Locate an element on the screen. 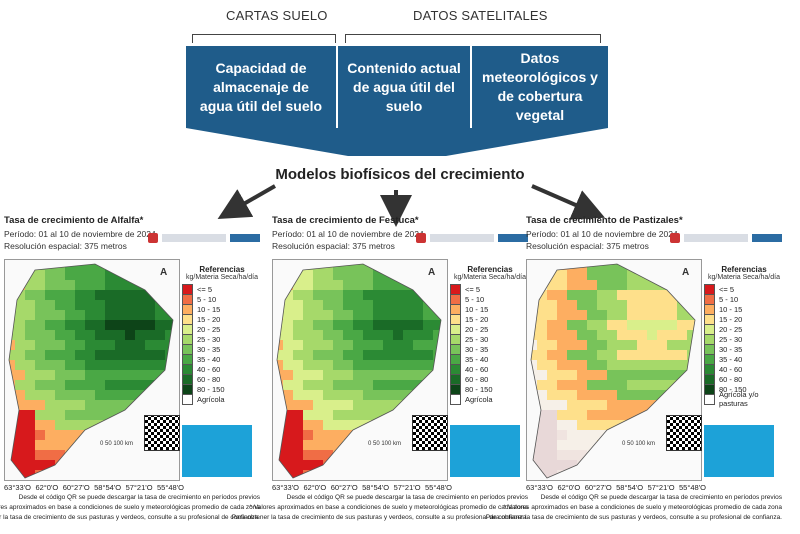 This screenshot has width=800, height=534. longitude-label: 62°0'O is located at coordinates (569, 487).